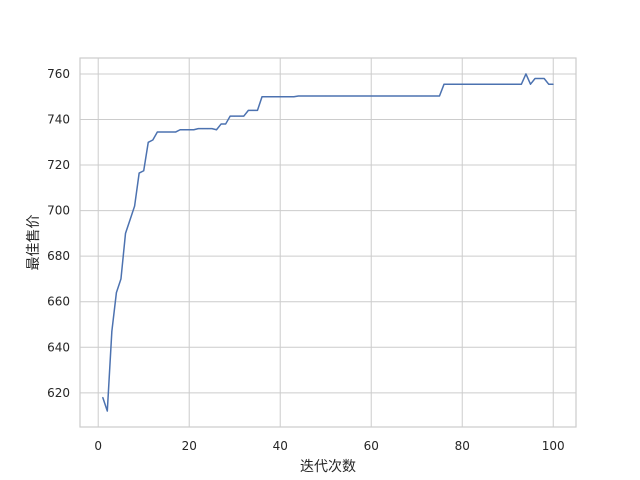 Image resolution: width=640 pixels, height=480 pixels. Describe the element at coordinates (58, 233) in the screenshot. I see `y-tick-labels: 620 640 660 680 700 720 740 760` at that location.